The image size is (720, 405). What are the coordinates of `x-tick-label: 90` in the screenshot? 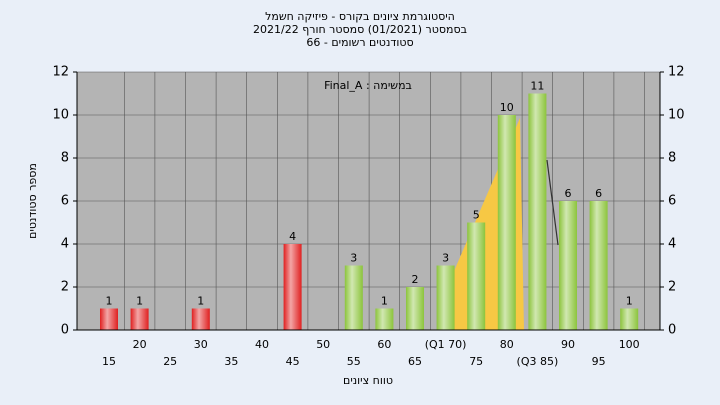 It's located at (568, 344).